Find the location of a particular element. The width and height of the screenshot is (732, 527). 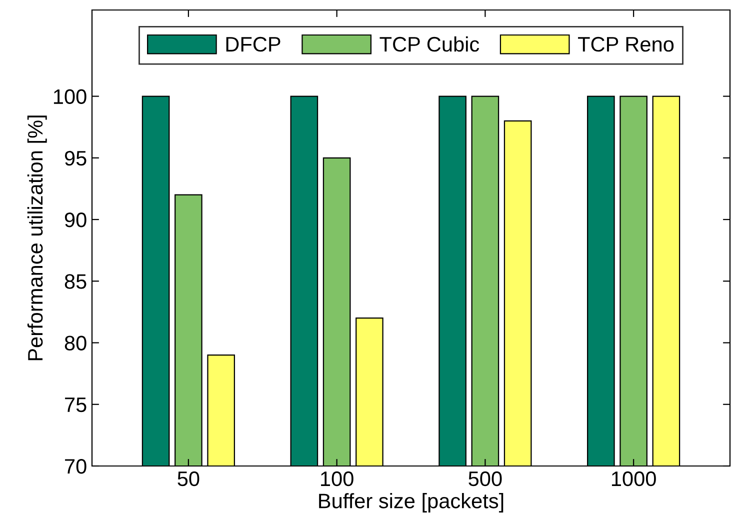

x-axis-title: Buffer size [packets] is located at coordinates (411, 502).